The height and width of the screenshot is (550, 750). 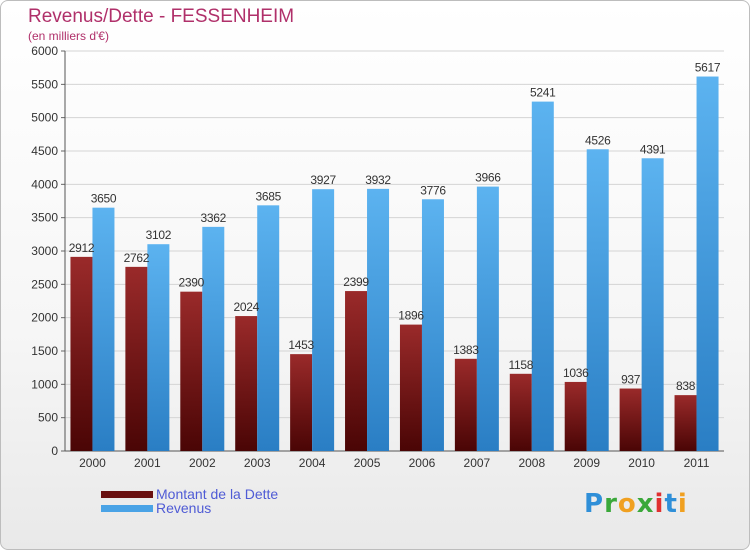 I want to click on data-label-debt: 2762, so click(x=137, y=258).